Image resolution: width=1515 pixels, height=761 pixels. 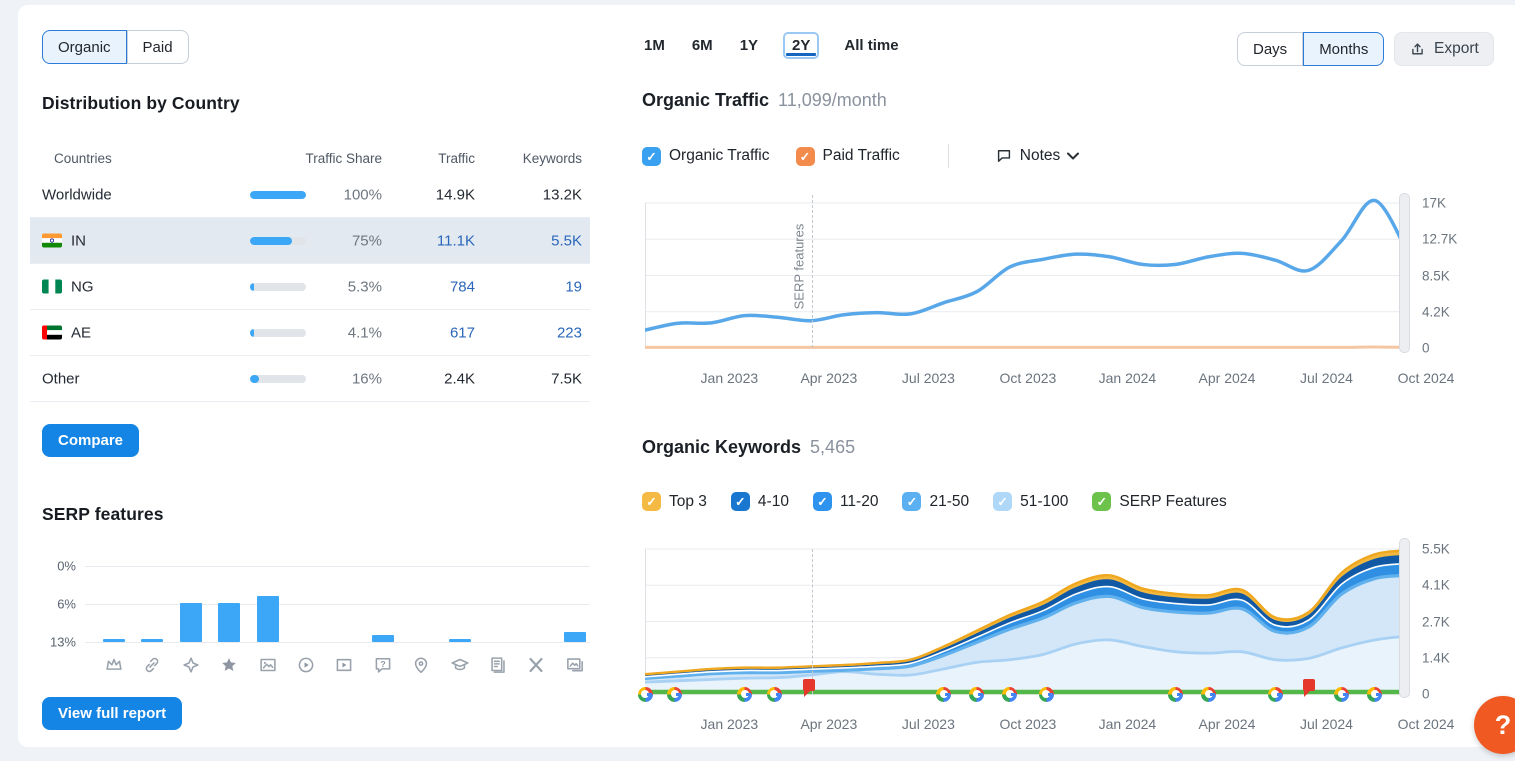 I want to click on y-tick-label: 1.4K, so click(x=1436, y=658).